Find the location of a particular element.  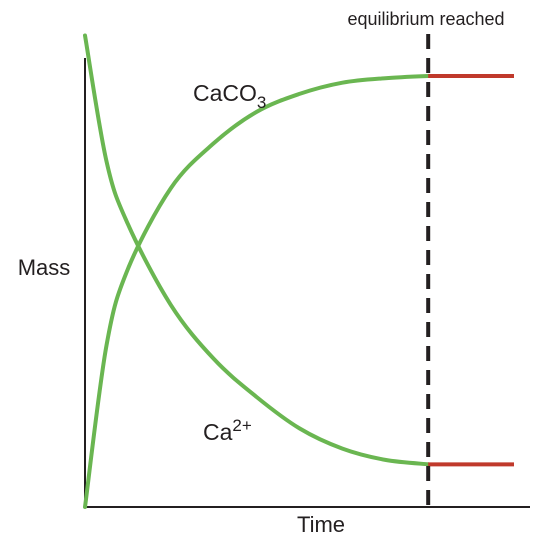

series-label-ca: Ca2+ is located at coordinates (227, 430).